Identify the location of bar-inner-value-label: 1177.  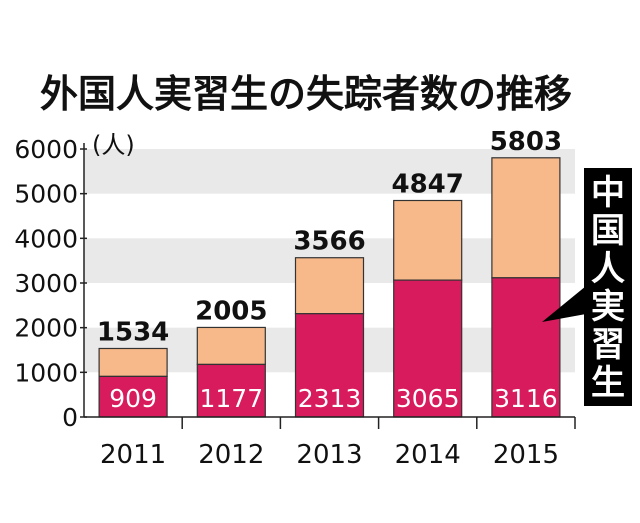
(231, 398).